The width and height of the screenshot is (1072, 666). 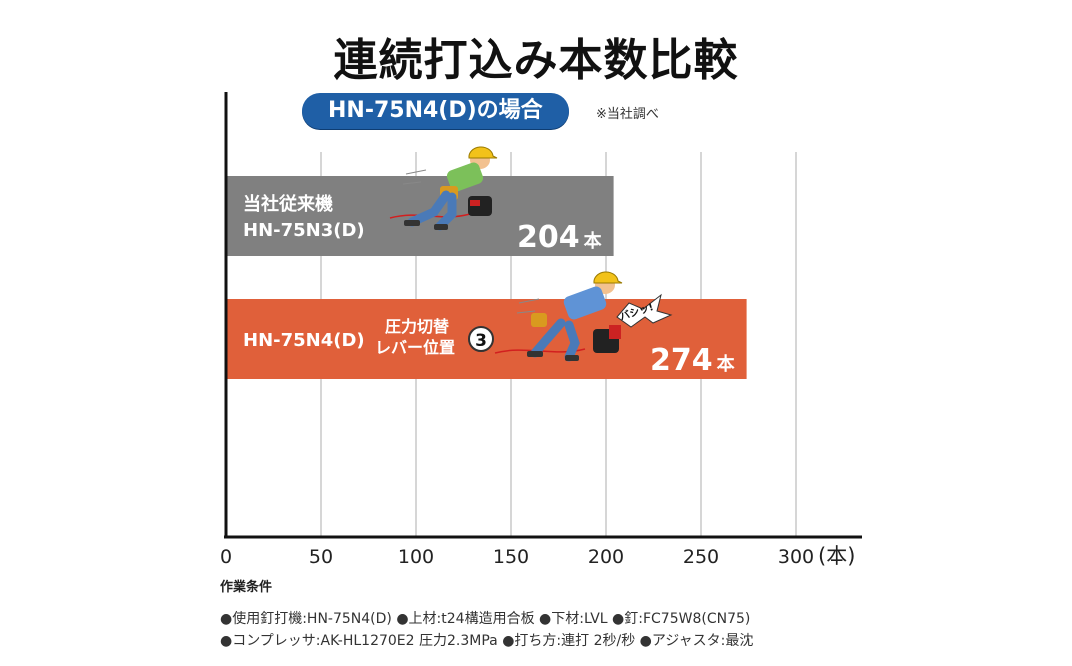 What do you see at coordinates (435, 111) in the screenshot?
I see `model-pill-label: HN-75N4(D)の場合` at bounding box center [435, 111].